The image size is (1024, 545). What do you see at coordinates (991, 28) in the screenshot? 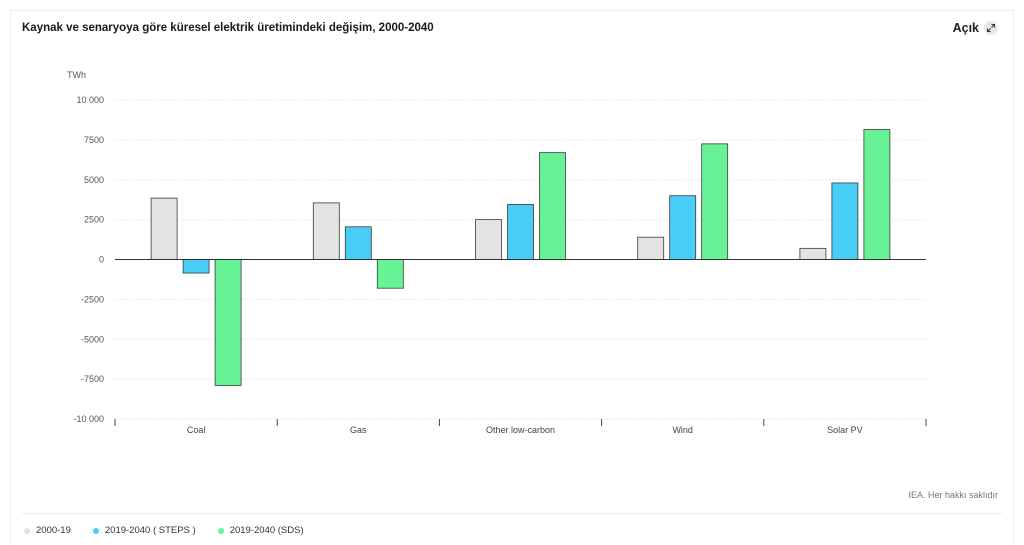
I see `expand-arrows-icon` at bounding box center [991, 28].